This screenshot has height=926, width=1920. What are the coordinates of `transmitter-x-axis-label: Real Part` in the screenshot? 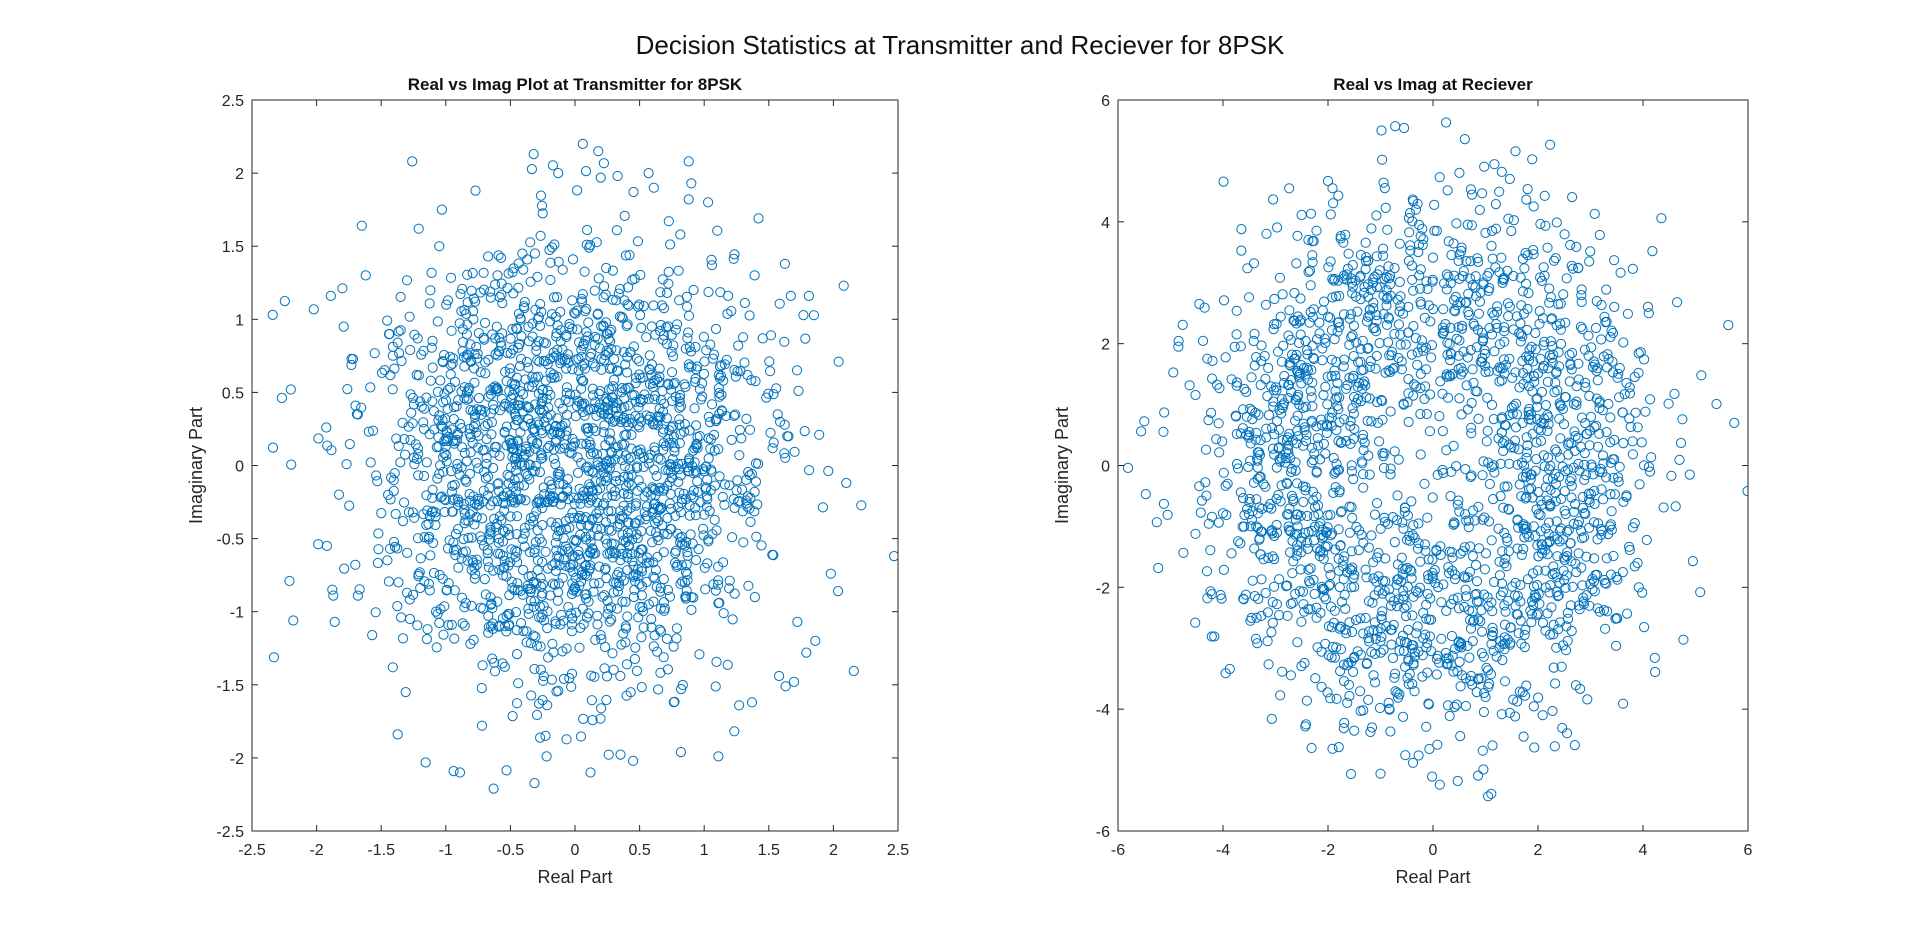 It's located at (574, 877).